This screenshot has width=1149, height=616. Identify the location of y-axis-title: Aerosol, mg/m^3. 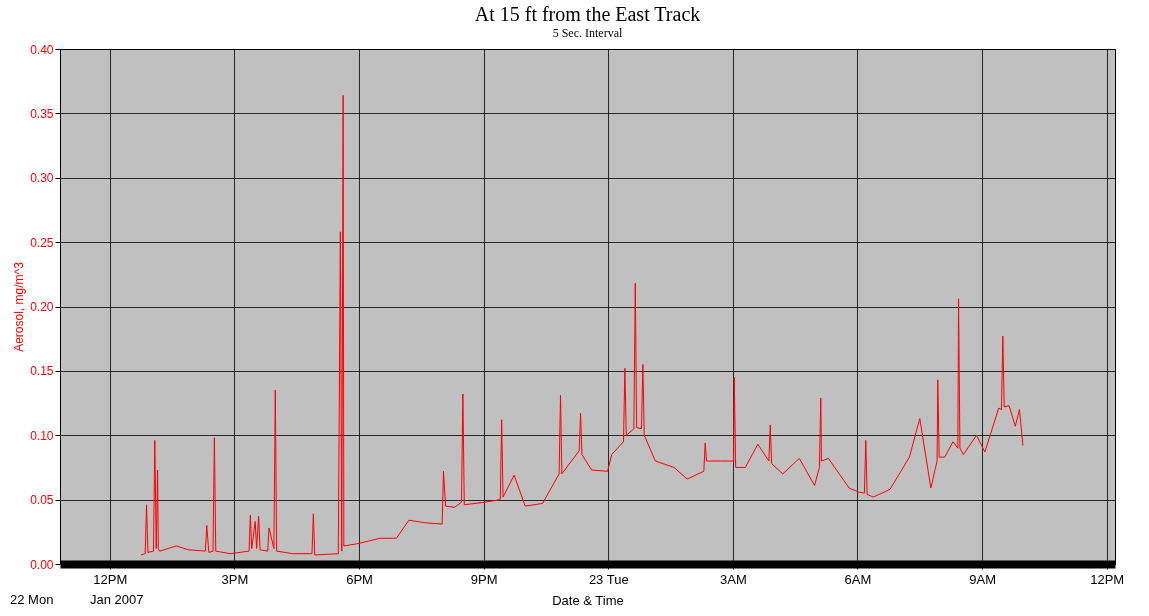
(19, 306).